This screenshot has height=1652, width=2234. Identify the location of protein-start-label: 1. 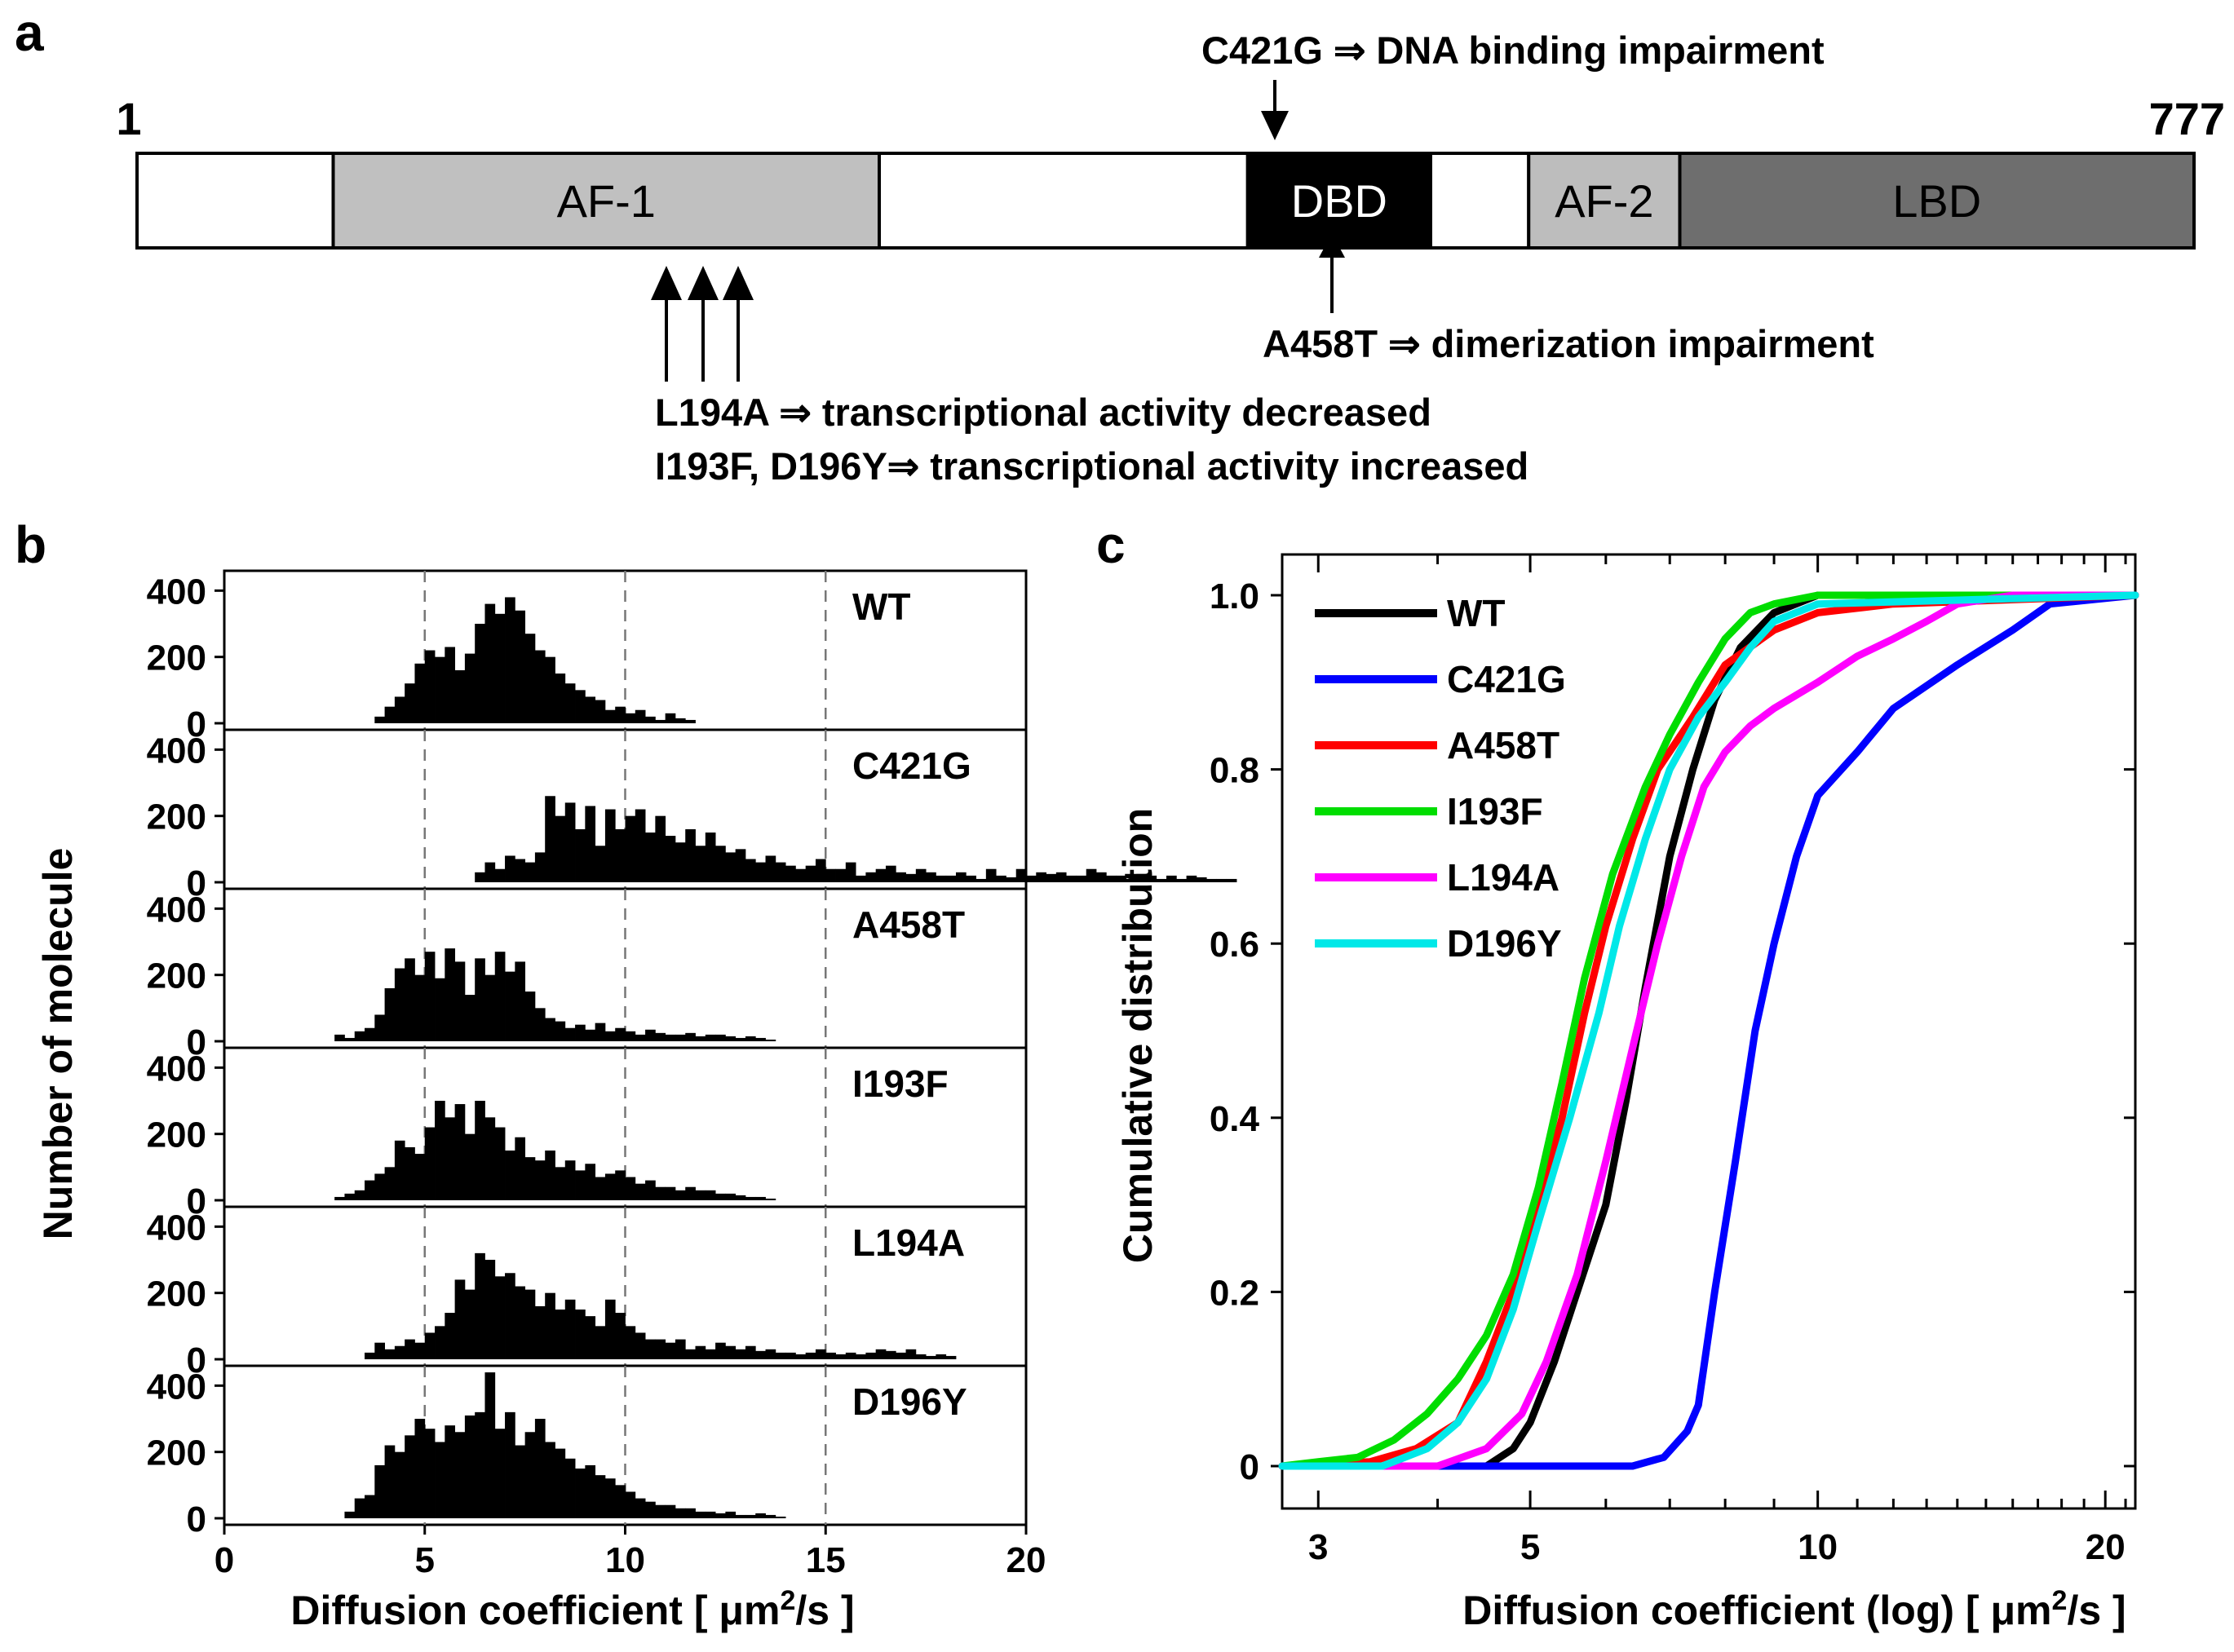
(128, 119).